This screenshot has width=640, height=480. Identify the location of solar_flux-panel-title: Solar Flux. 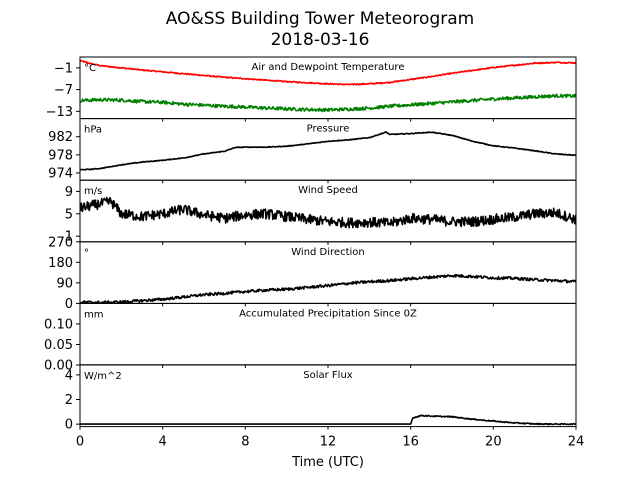
(328, 375).